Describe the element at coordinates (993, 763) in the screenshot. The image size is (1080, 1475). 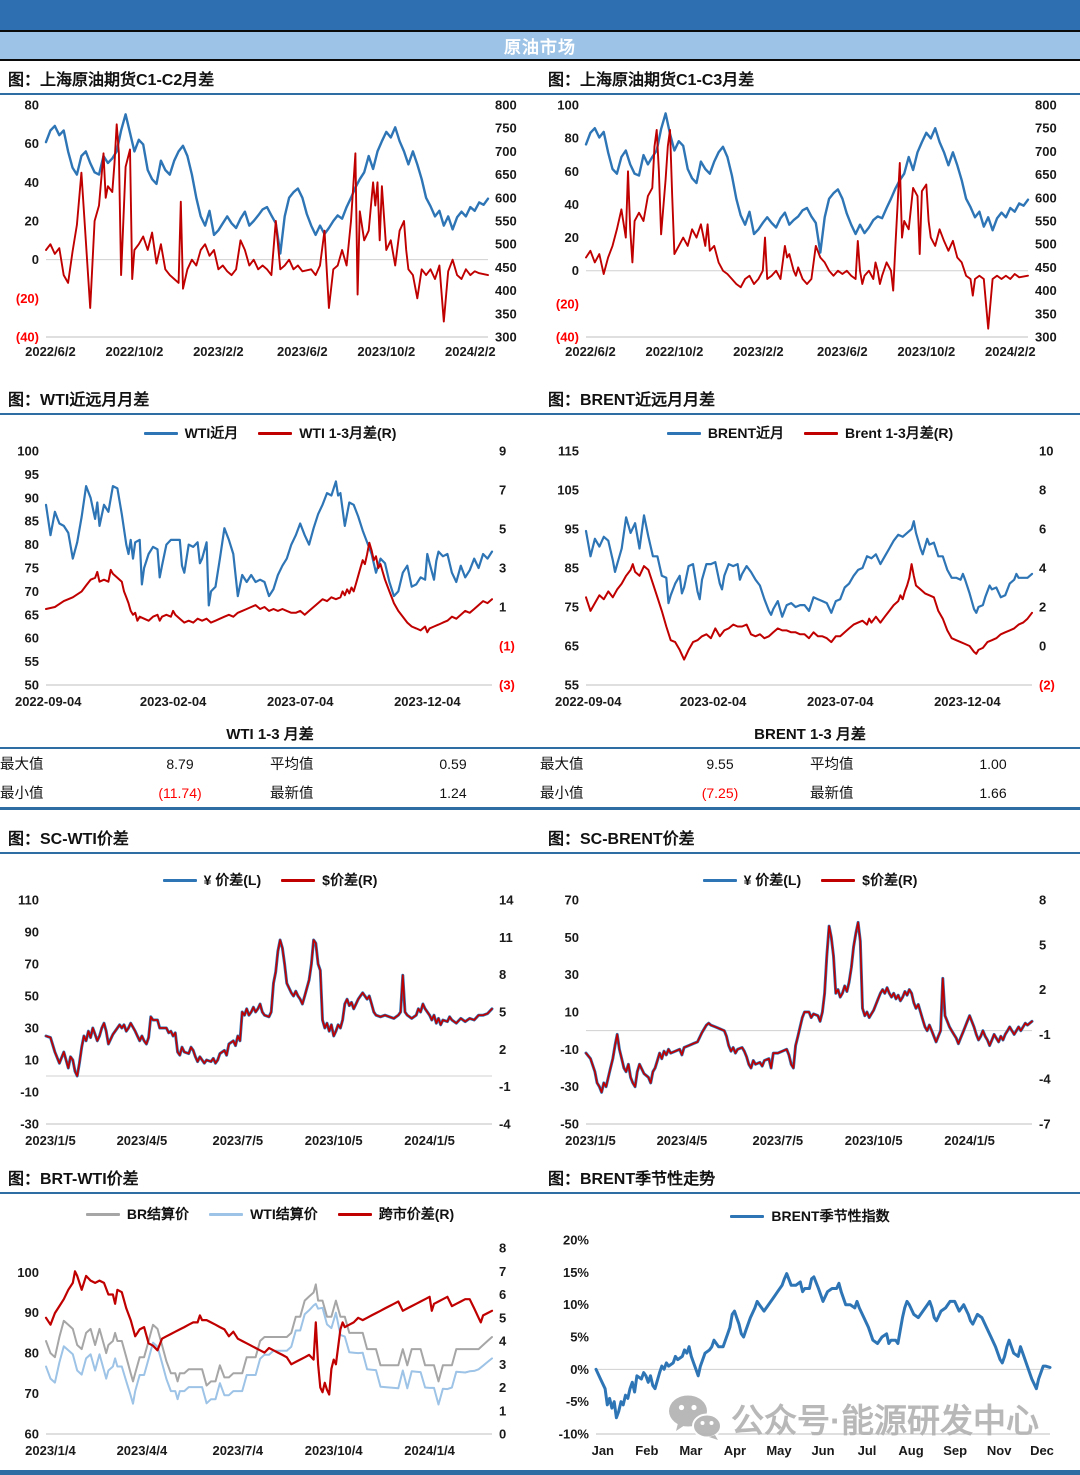
I see `stat-value: 1.00` at that location.